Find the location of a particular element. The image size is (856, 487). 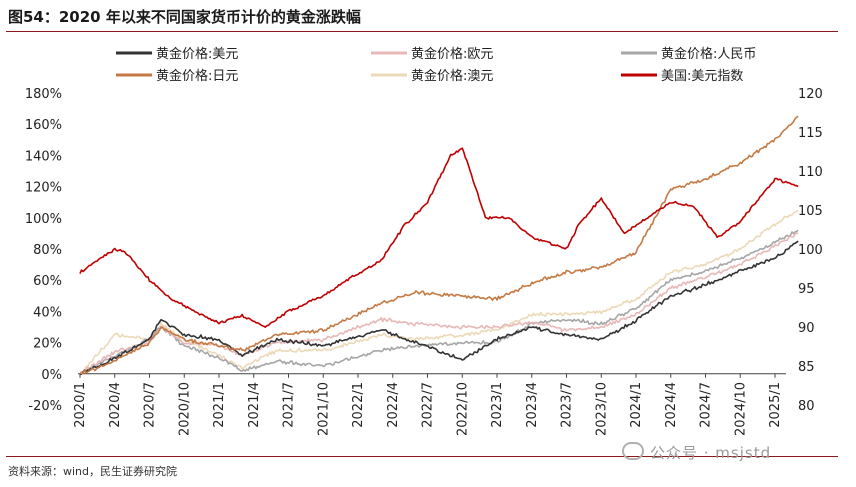

x-tick-label: 2024/10 is located at coordinates (740, 409).